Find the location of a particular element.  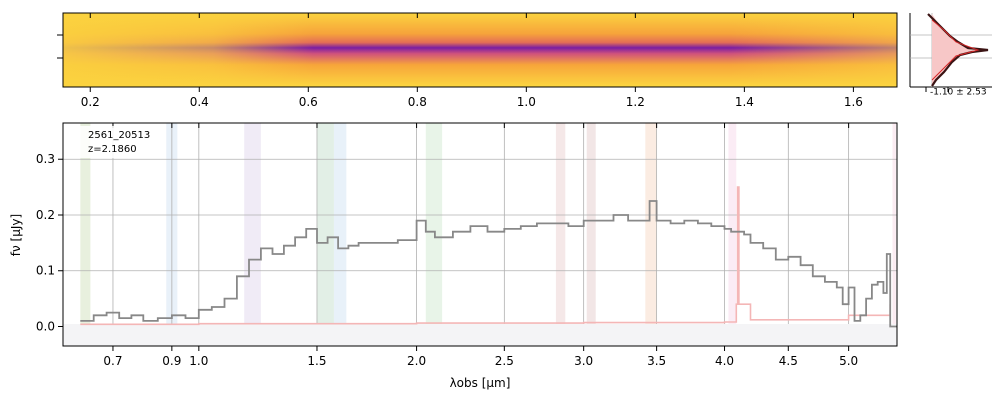

x-tick-label: 1.0 is located at coordinates (198, 361).